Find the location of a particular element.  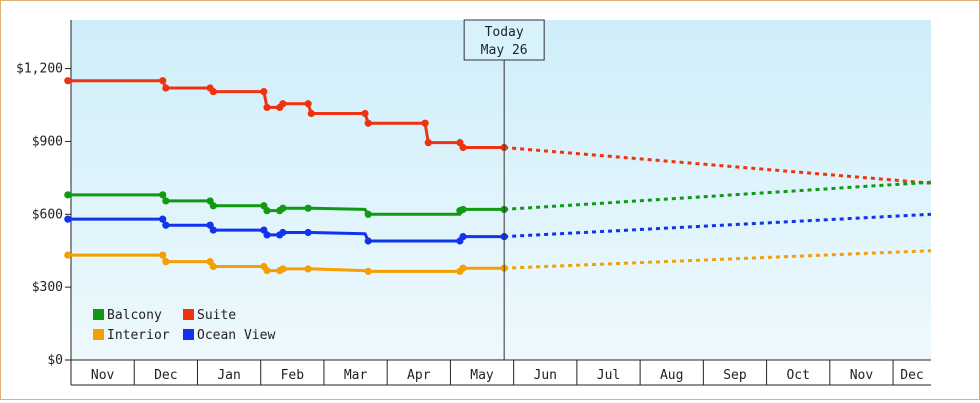

today-label-box is located at coordinates (504, 40).